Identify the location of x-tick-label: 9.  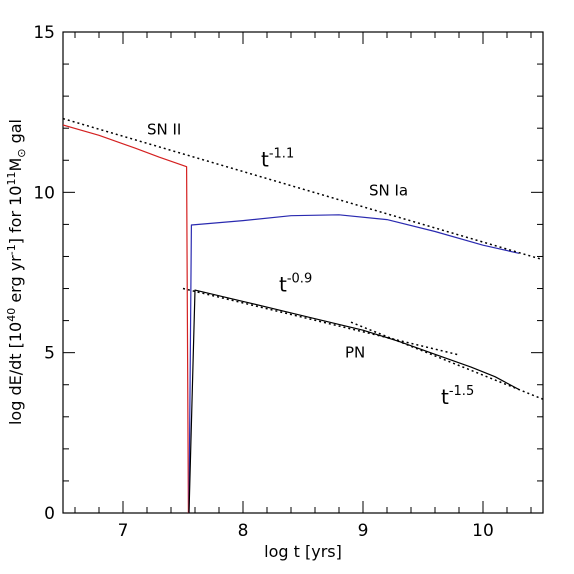
(363, 531).